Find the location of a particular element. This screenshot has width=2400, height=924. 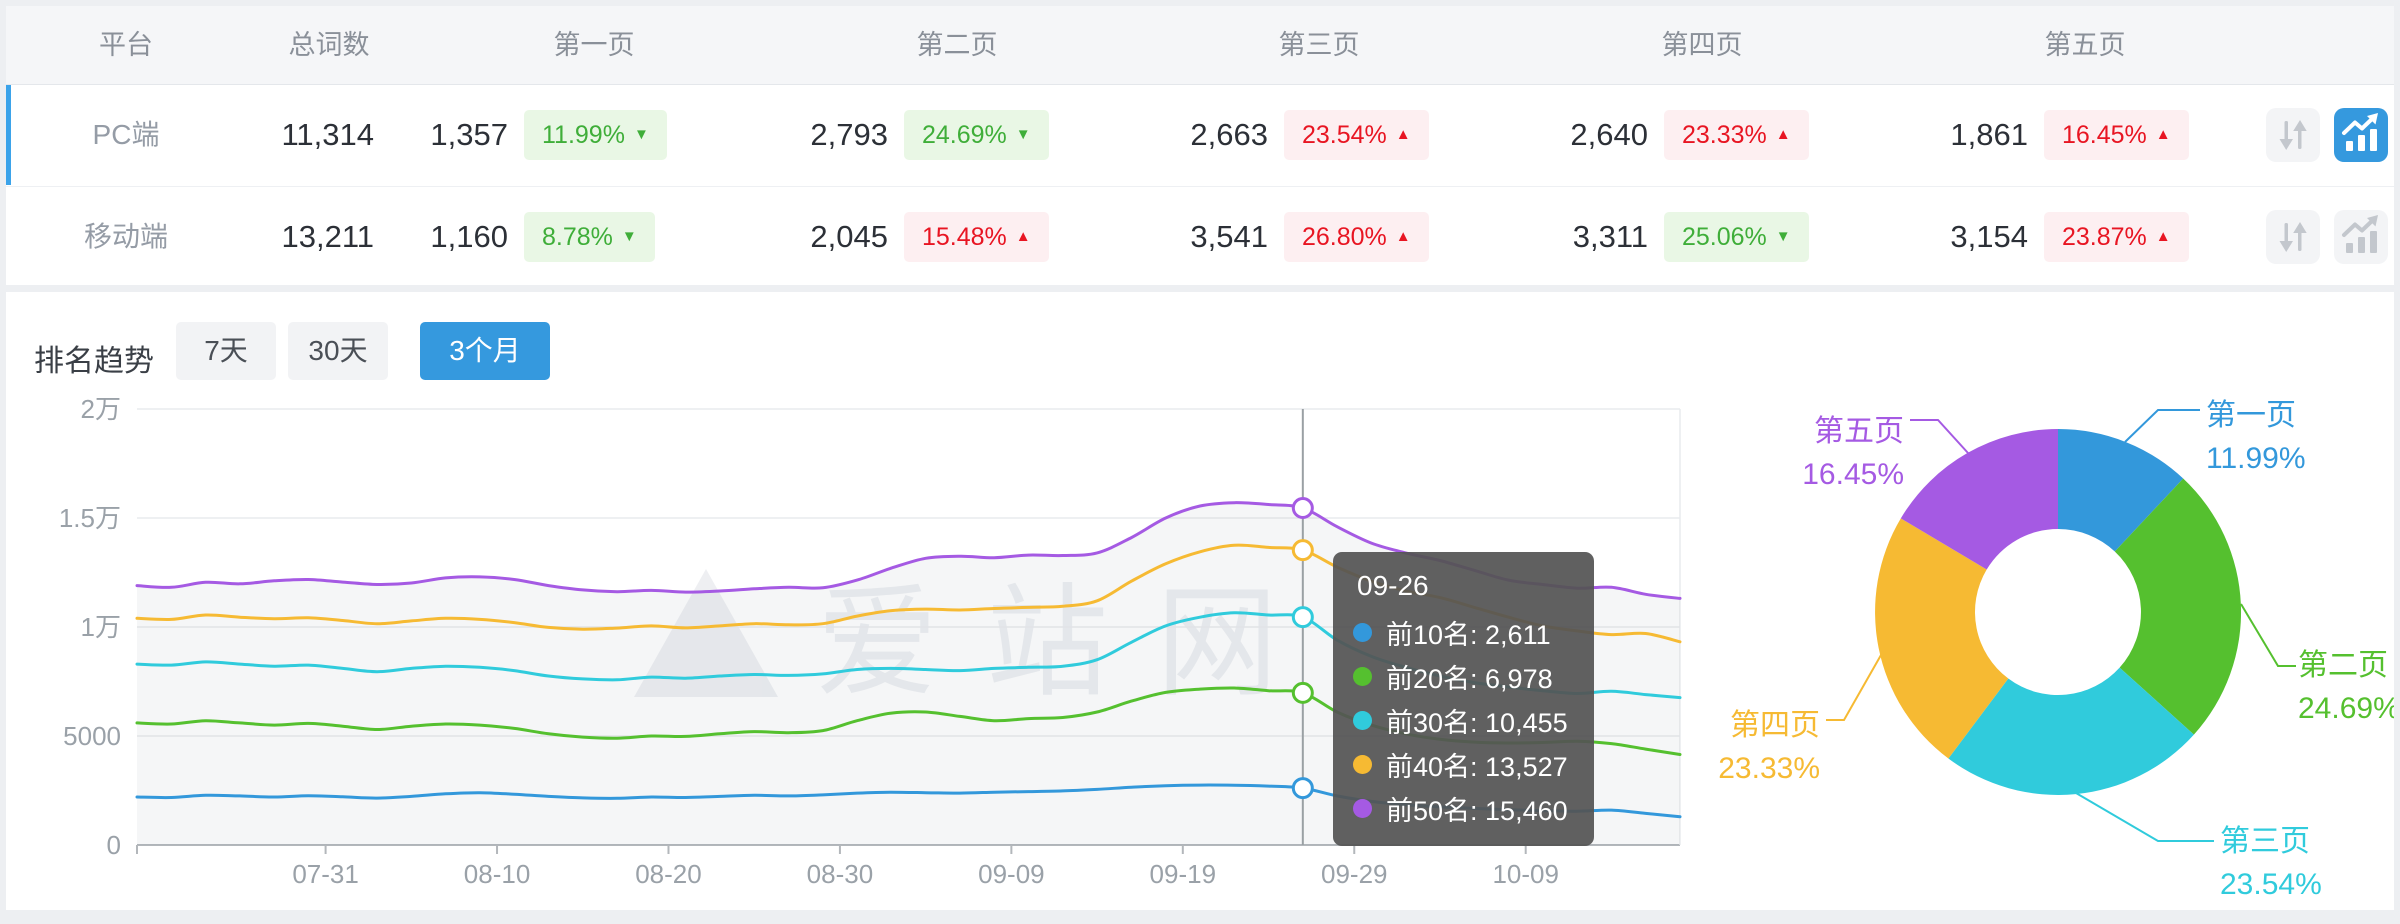

page1-change-badge: 11.99% ▼ is located at coordinates (595, 135).